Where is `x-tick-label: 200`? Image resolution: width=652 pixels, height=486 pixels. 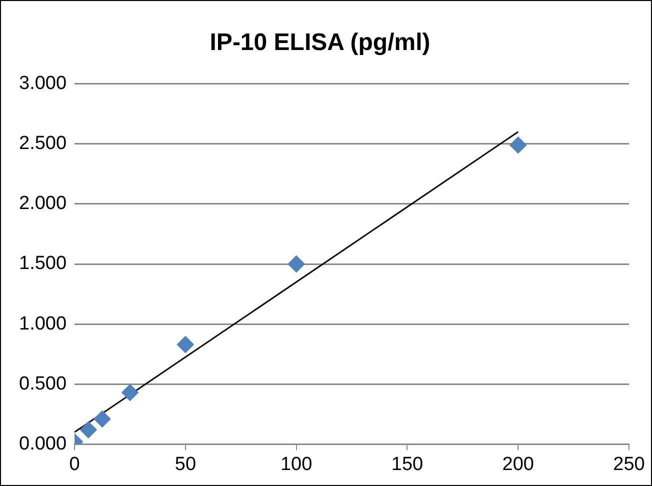
x-tick-label: 200 is located at coordinates (518, 464).